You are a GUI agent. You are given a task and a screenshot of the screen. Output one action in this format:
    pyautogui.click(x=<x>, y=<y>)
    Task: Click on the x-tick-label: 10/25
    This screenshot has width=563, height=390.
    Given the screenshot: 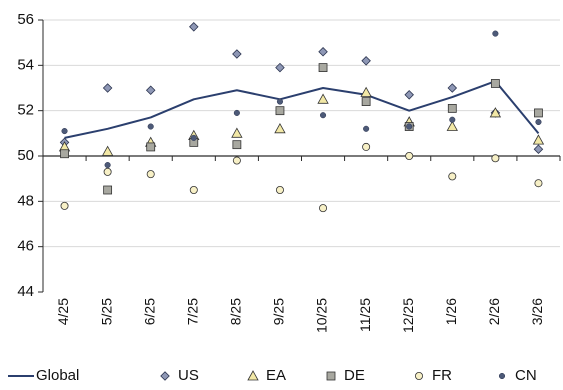 What is the action you would take?
    pyautogui.click(x=322, y=315)
    